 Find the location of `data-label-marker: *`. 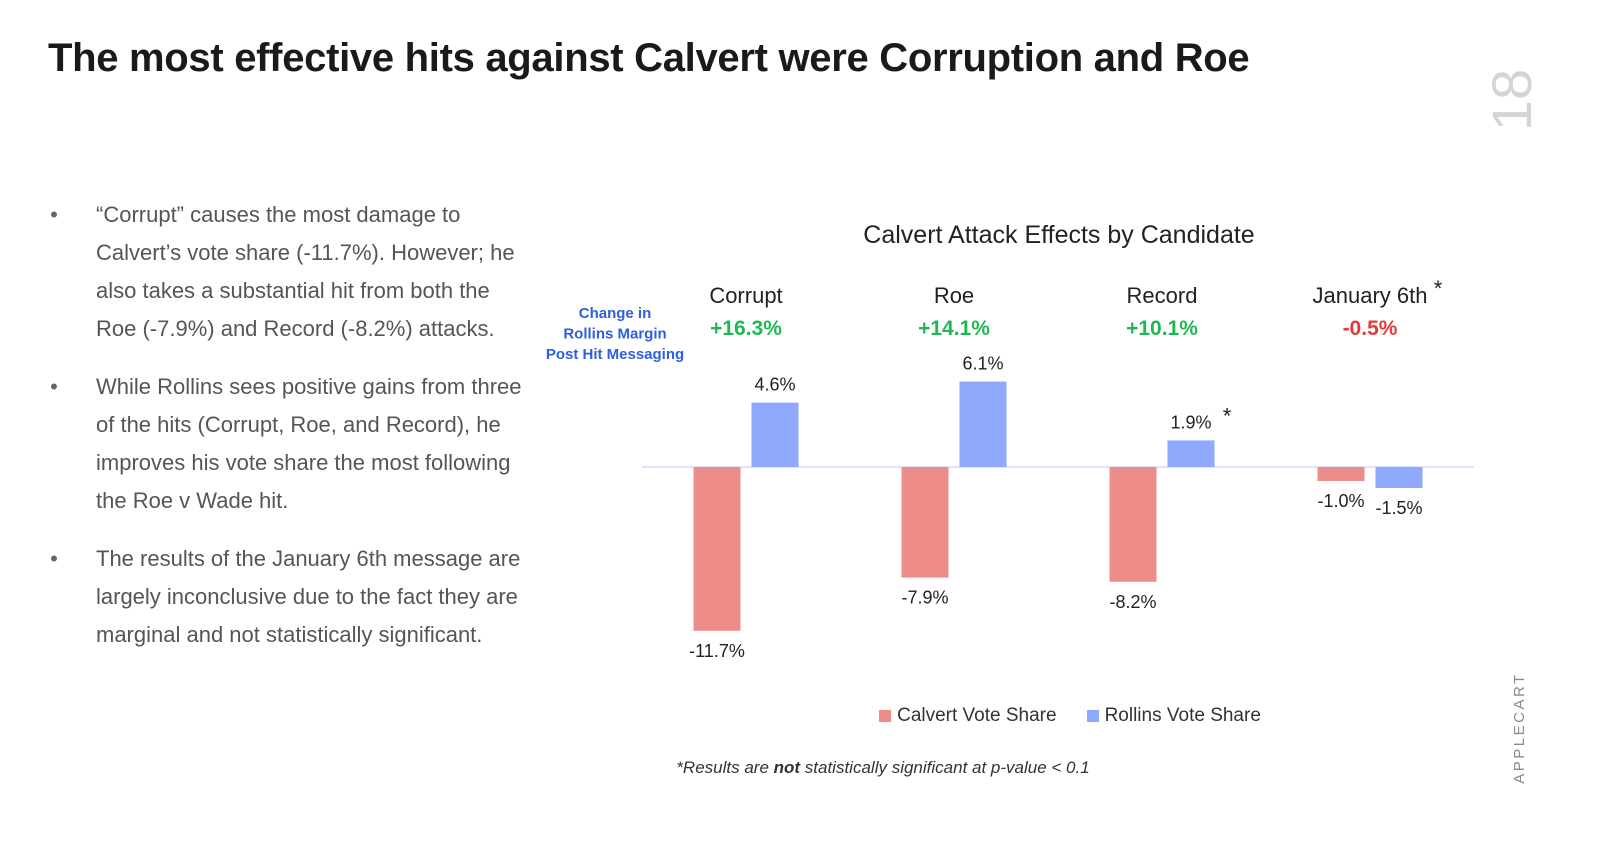

data-label-marker: * is located at coordinates (1227, 415).